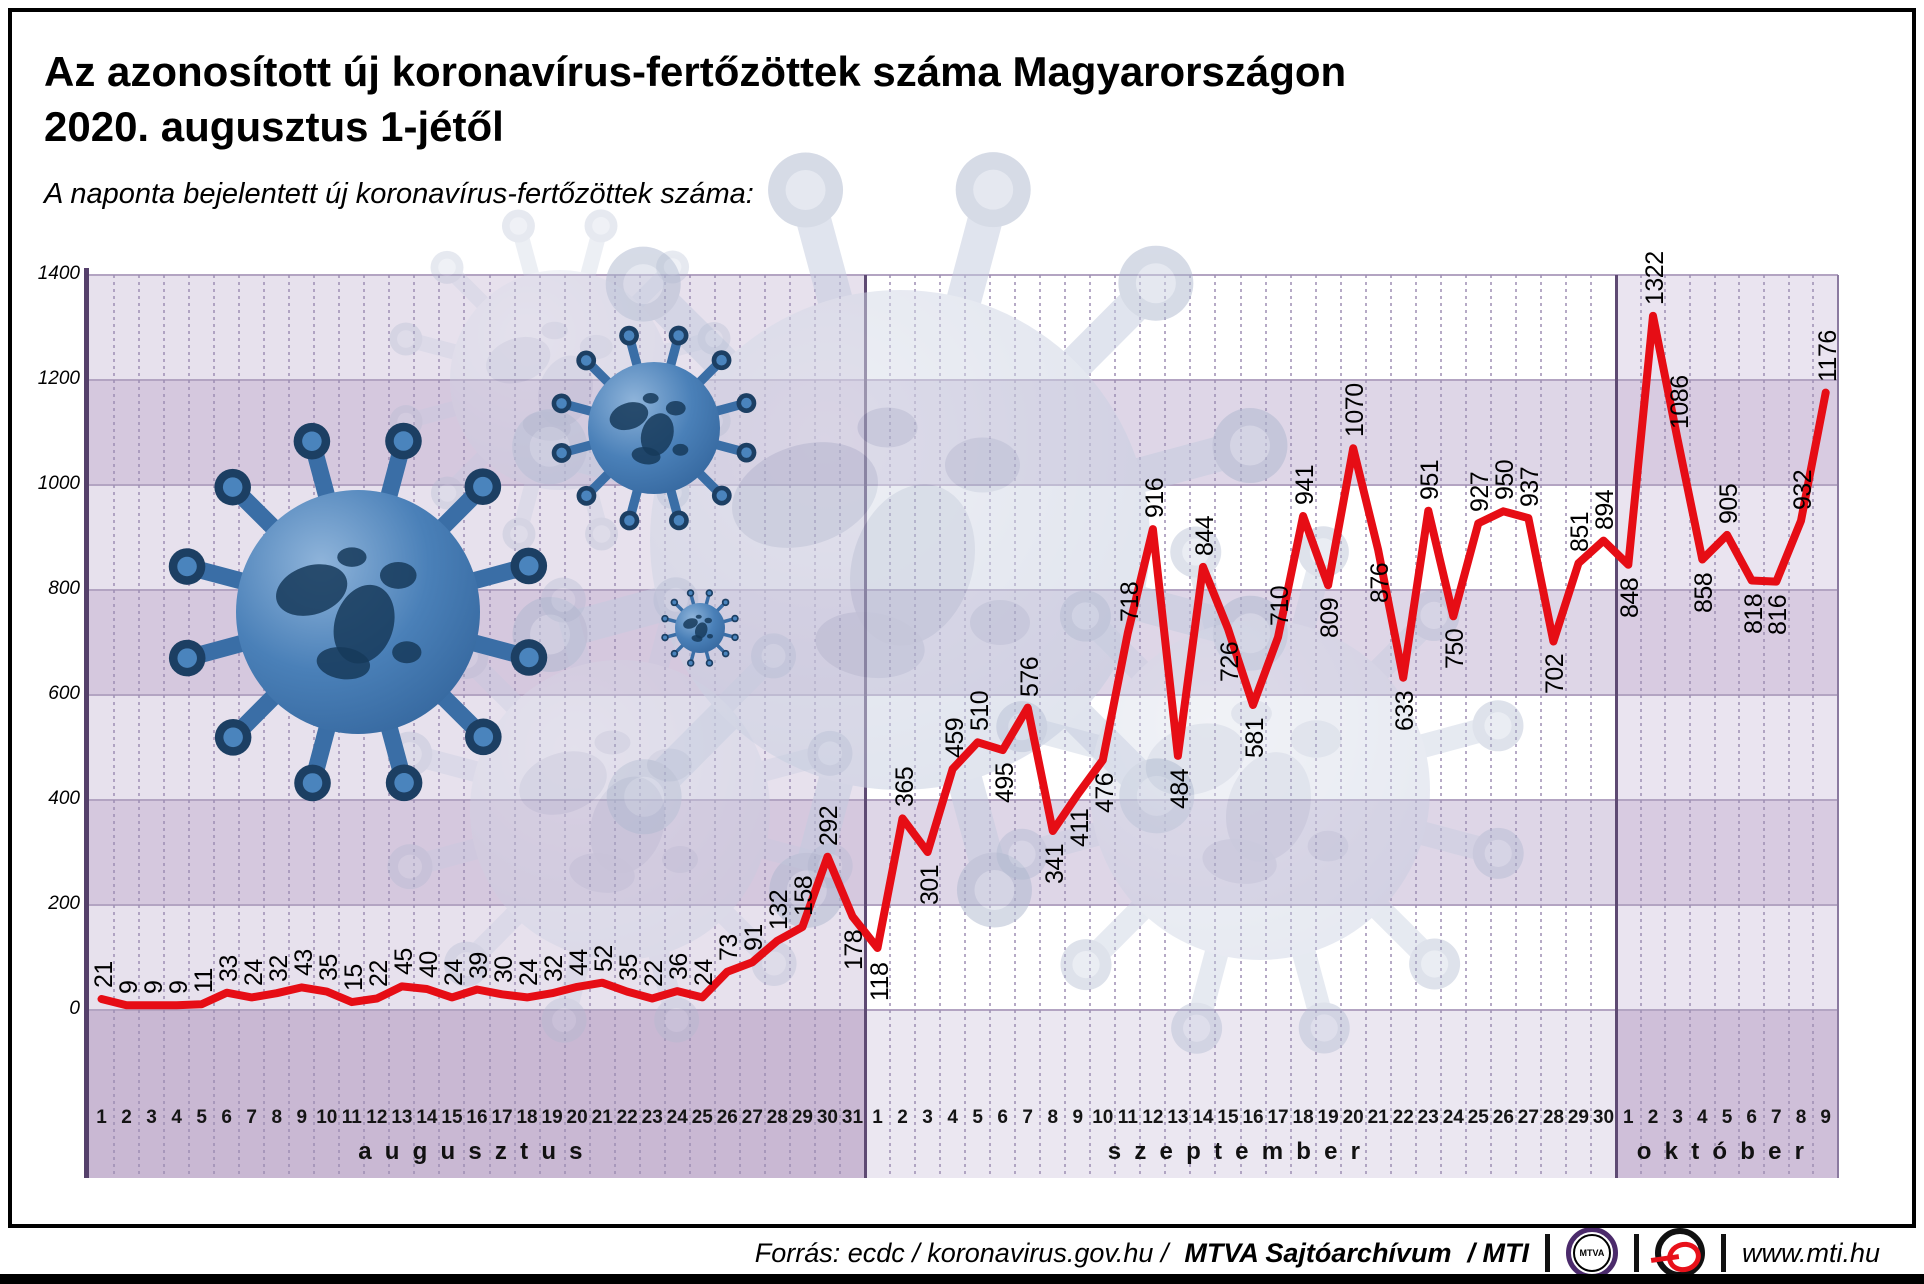 This screenshot has width=1924, height=1284. I want to click on data-point-label: 158, so click(804, 896).